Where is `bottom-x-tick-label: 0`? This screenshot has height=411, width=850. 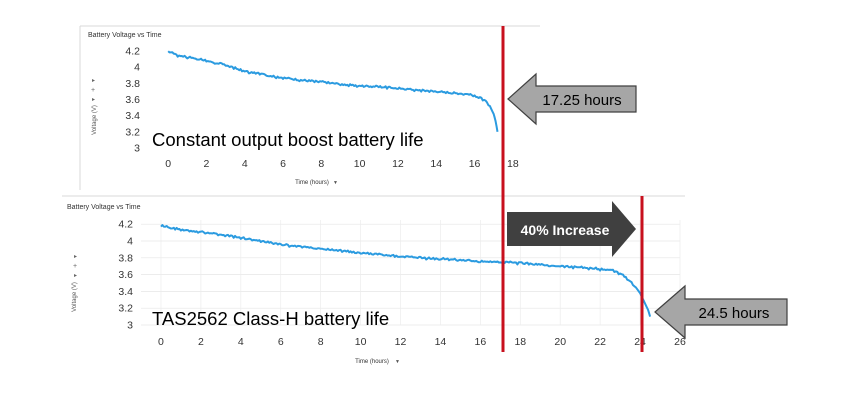
bottom-x-tick-label: 0 is located at coordinates (161, 342).